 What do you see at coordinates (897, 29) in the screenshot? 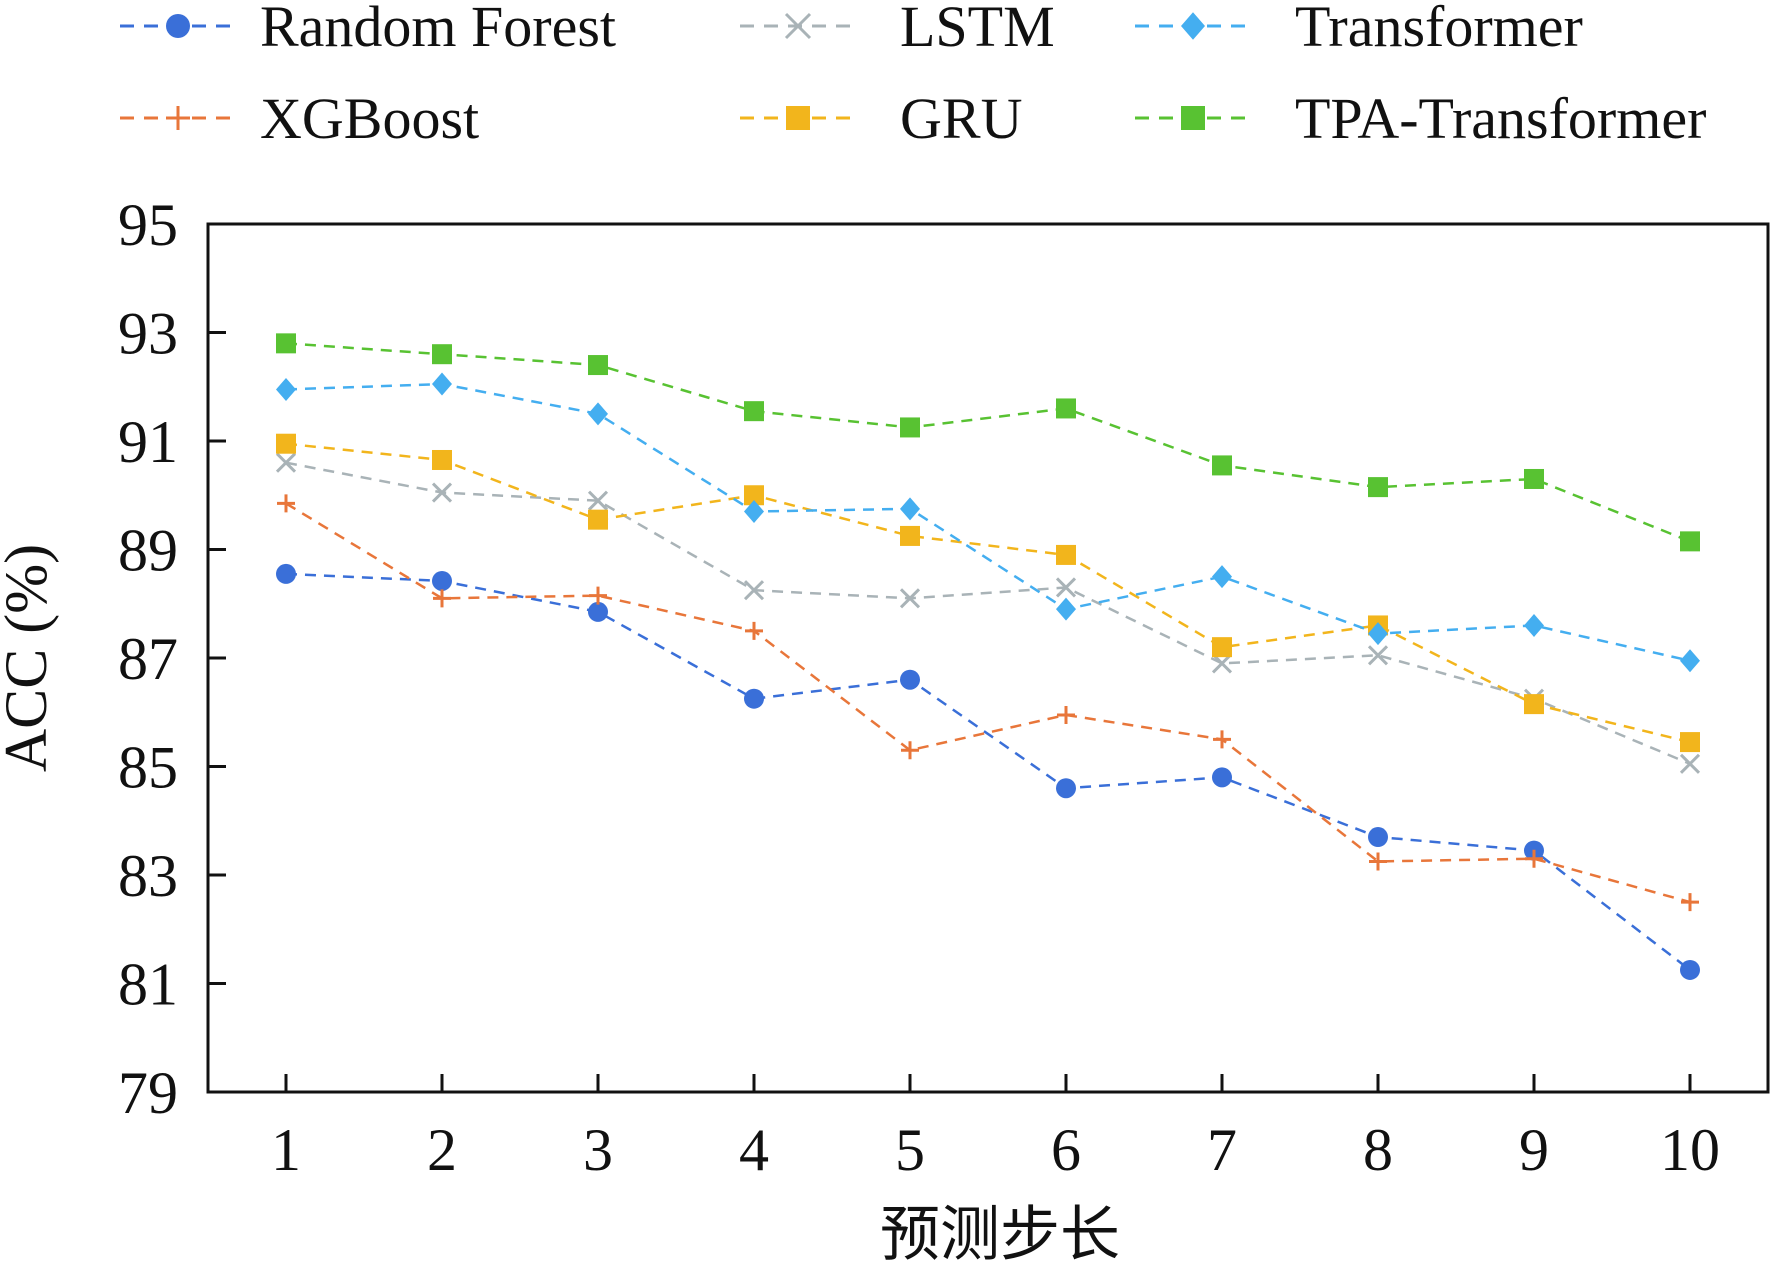
I see `legend-item: LSTM` at bounding box center [897, 29].